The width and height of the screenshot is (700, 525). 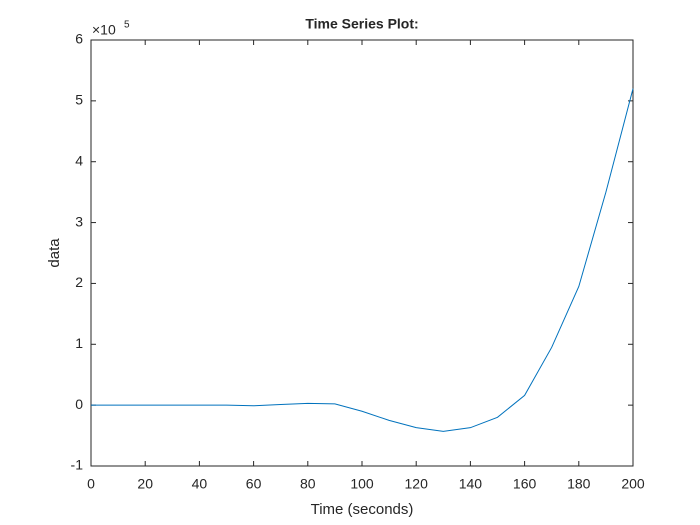 I want to click on y-multiplier: ×10, so click(x=104, y=30).